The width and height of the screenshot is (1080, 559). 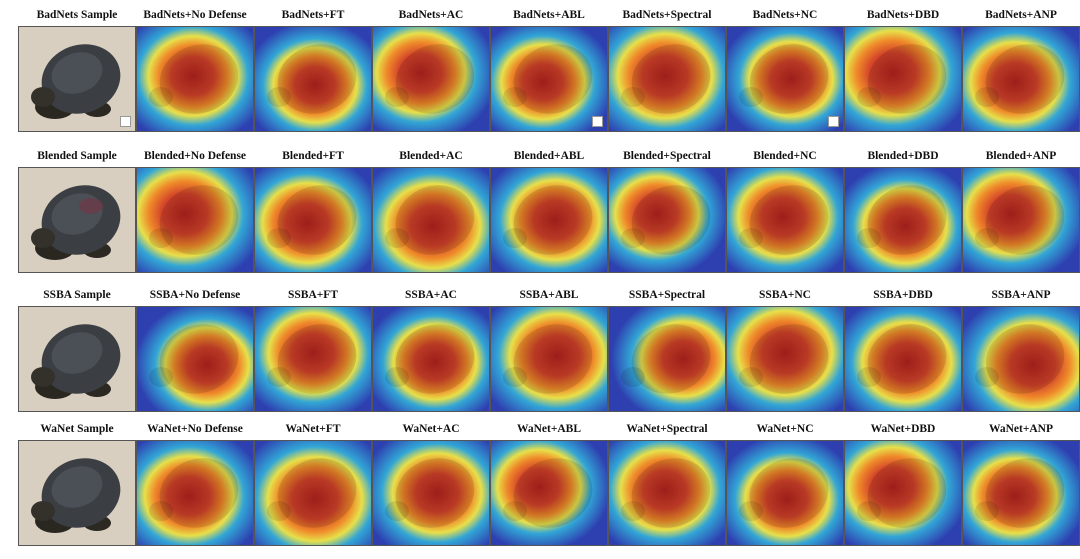 I want to click on heatmap-title: BadNets+FT, so click(x=313, y=15).